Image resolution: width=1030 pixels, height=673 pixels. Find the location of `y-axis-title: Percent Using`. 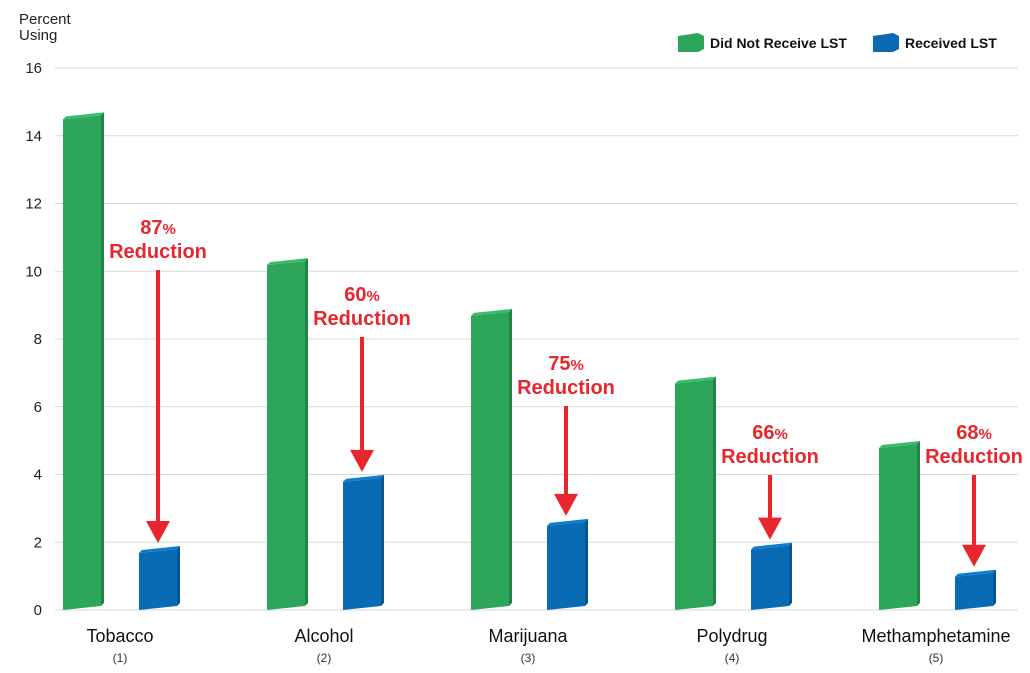

y-axis-title: Percent Using is located at coordinates (45, 27).